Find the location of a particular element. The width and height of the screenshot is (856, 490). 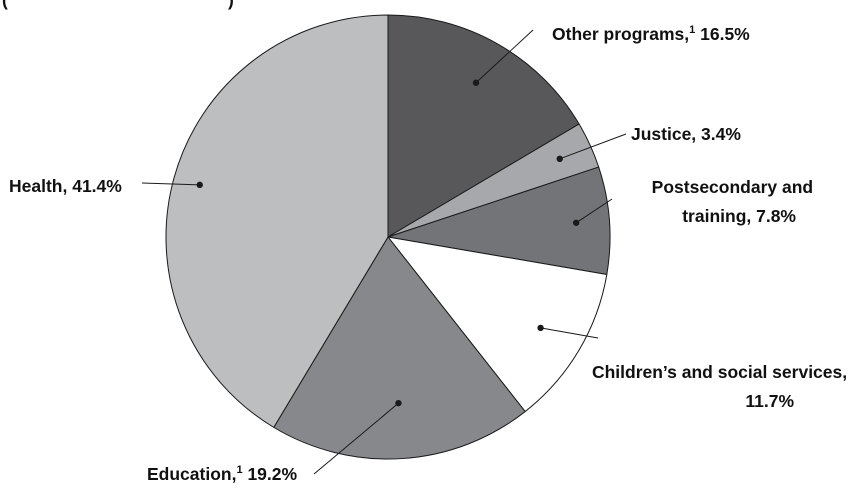

pie-slice-childrens-social is located at coordinates (497, 324).